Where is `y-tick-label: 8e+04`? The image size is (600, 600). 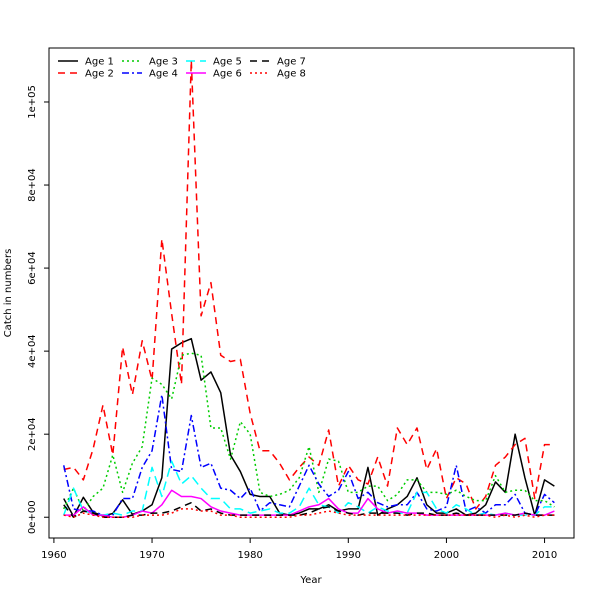
y-tick-label: 8e+04 is located at coordinates (32, 185).